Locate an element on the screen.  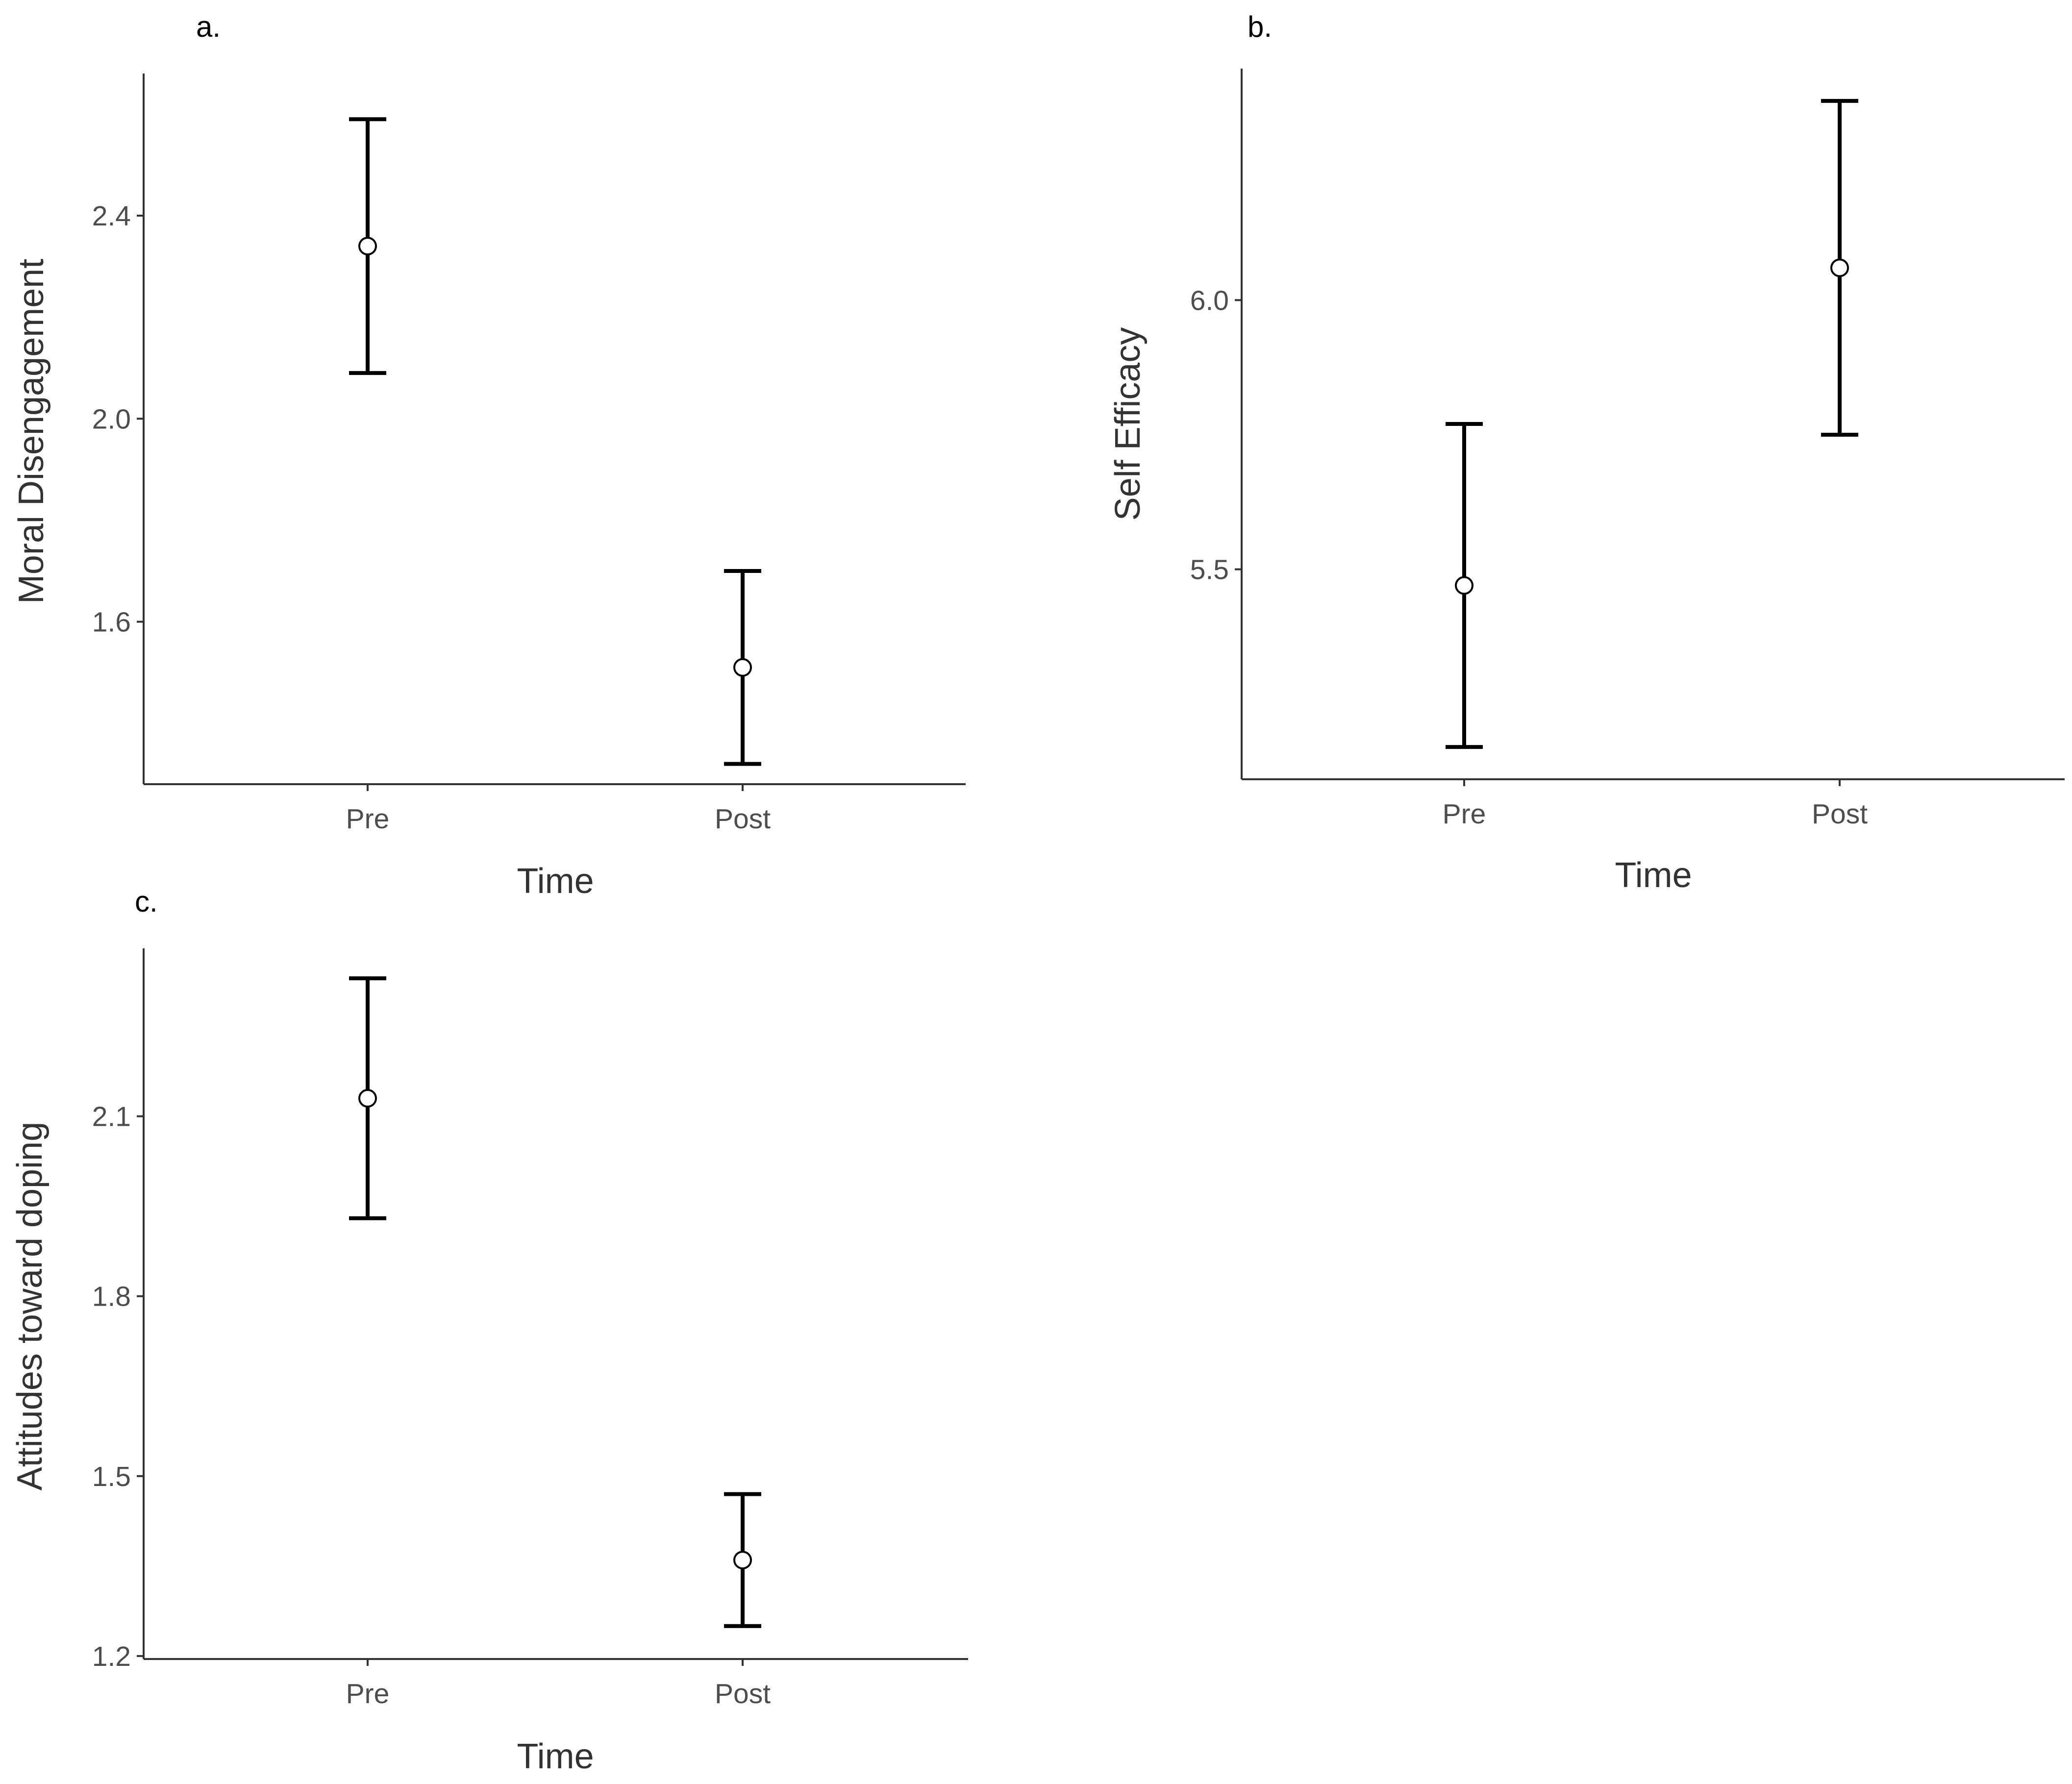
panel-c-mean-point-pre is located at coordinates (367, 1098).